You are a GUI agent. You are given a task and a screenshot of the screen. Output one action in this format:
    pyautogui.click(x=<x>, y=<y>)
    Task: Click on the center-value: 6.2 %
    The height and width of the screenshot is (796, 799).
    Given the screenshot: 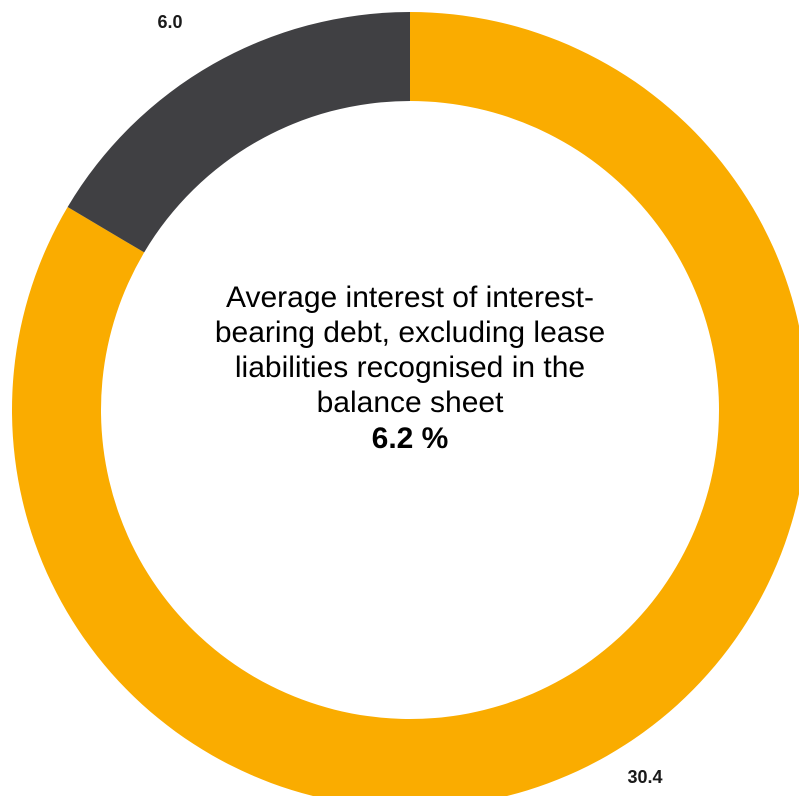 What is the action you would take?
    pyautogui.click(x=410, y=438)
    